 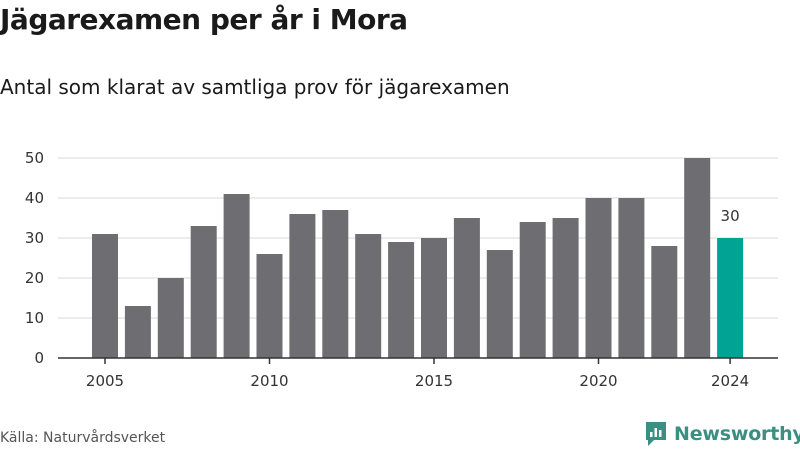 I want to click on y-tick-label: 50, so click(x=34, y=158).